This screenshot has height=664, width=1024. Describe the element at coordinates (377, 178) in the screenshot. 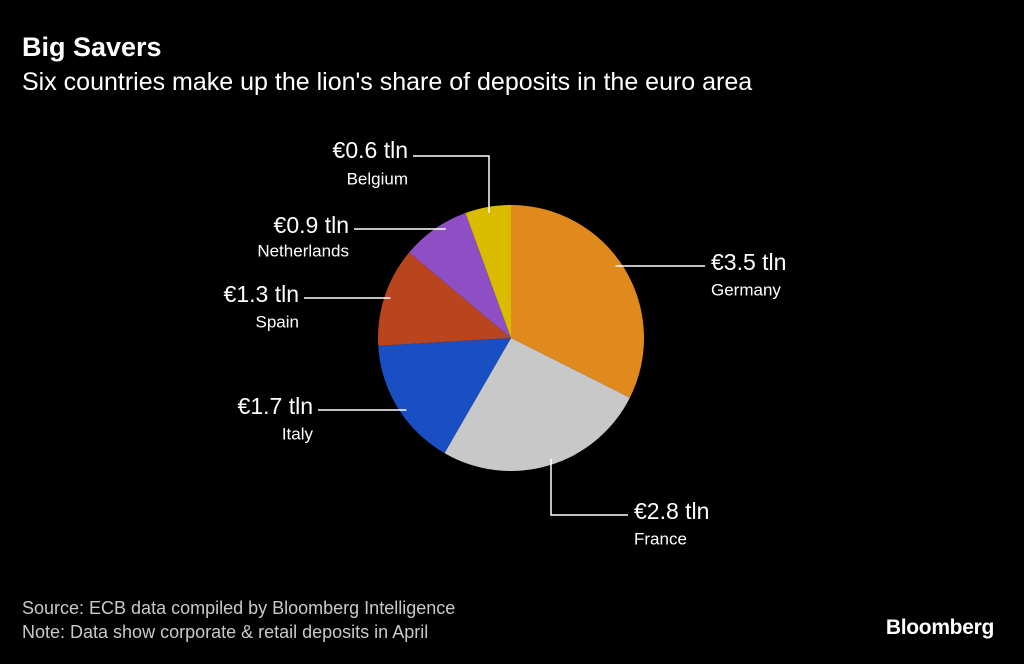

I see `country-label-belgium: Belgium` at that location.